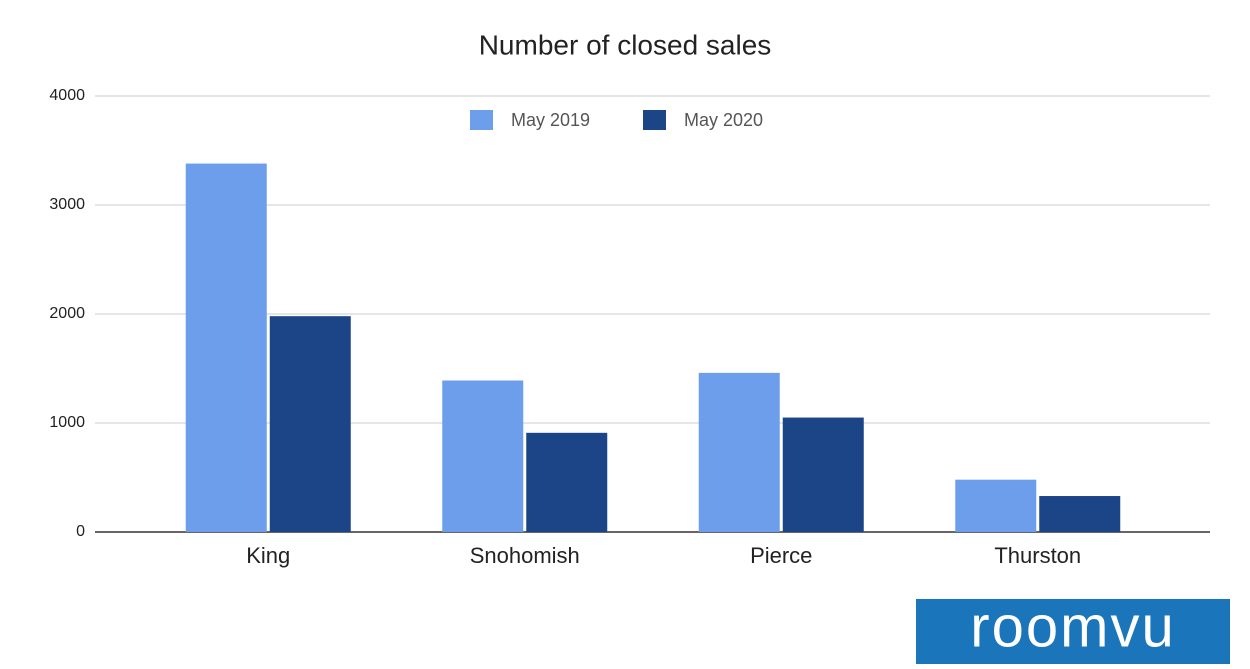 The height and width of the screenshot is (669, 1250). What do you see at coordinates (67, 313) in the screenshot?
I see `y-tick-label: 2000` at bounding box center [67, 313].